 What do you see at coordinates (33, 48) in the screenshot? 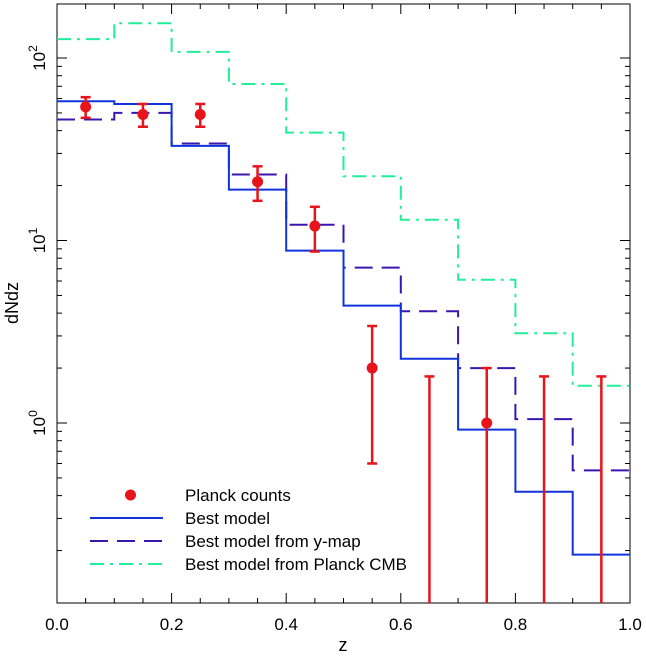
I see `y-tick-exponent: 2` at bounding box center [33, 48].